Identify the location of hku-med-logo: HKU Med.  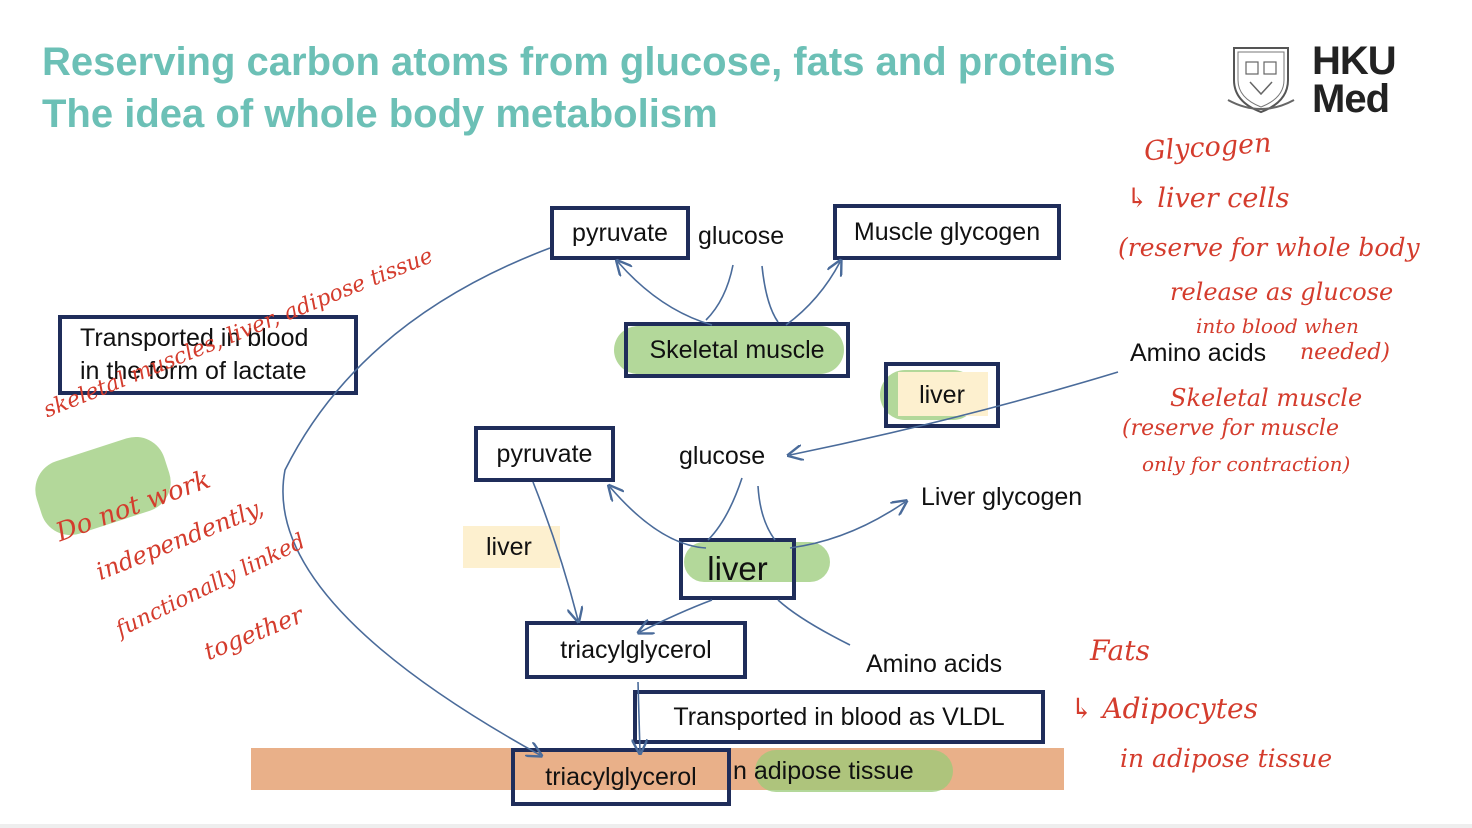
(1319, 82).